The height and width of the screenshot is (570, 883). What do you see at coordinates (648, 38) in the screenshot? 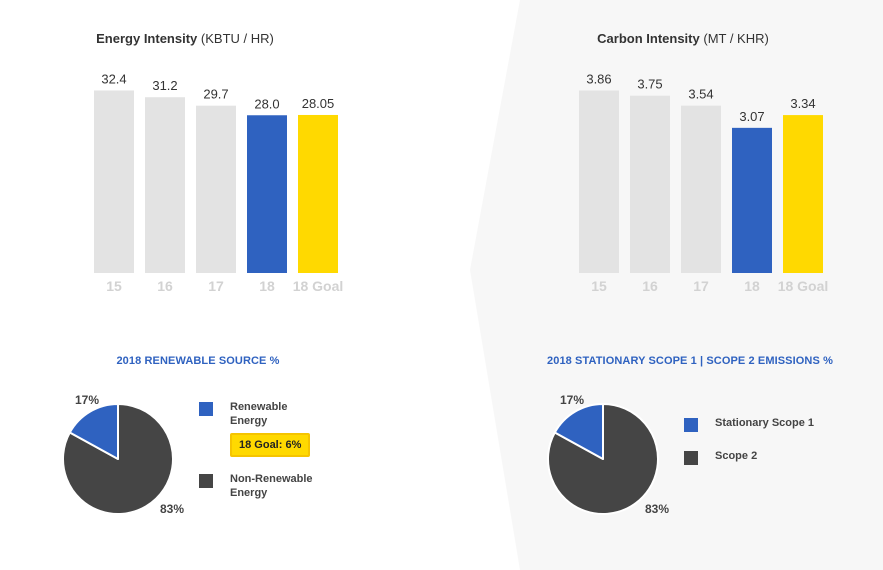
I see `carbon-chart-title-text: Carbon Intensity` at bounding box center [648, 38].